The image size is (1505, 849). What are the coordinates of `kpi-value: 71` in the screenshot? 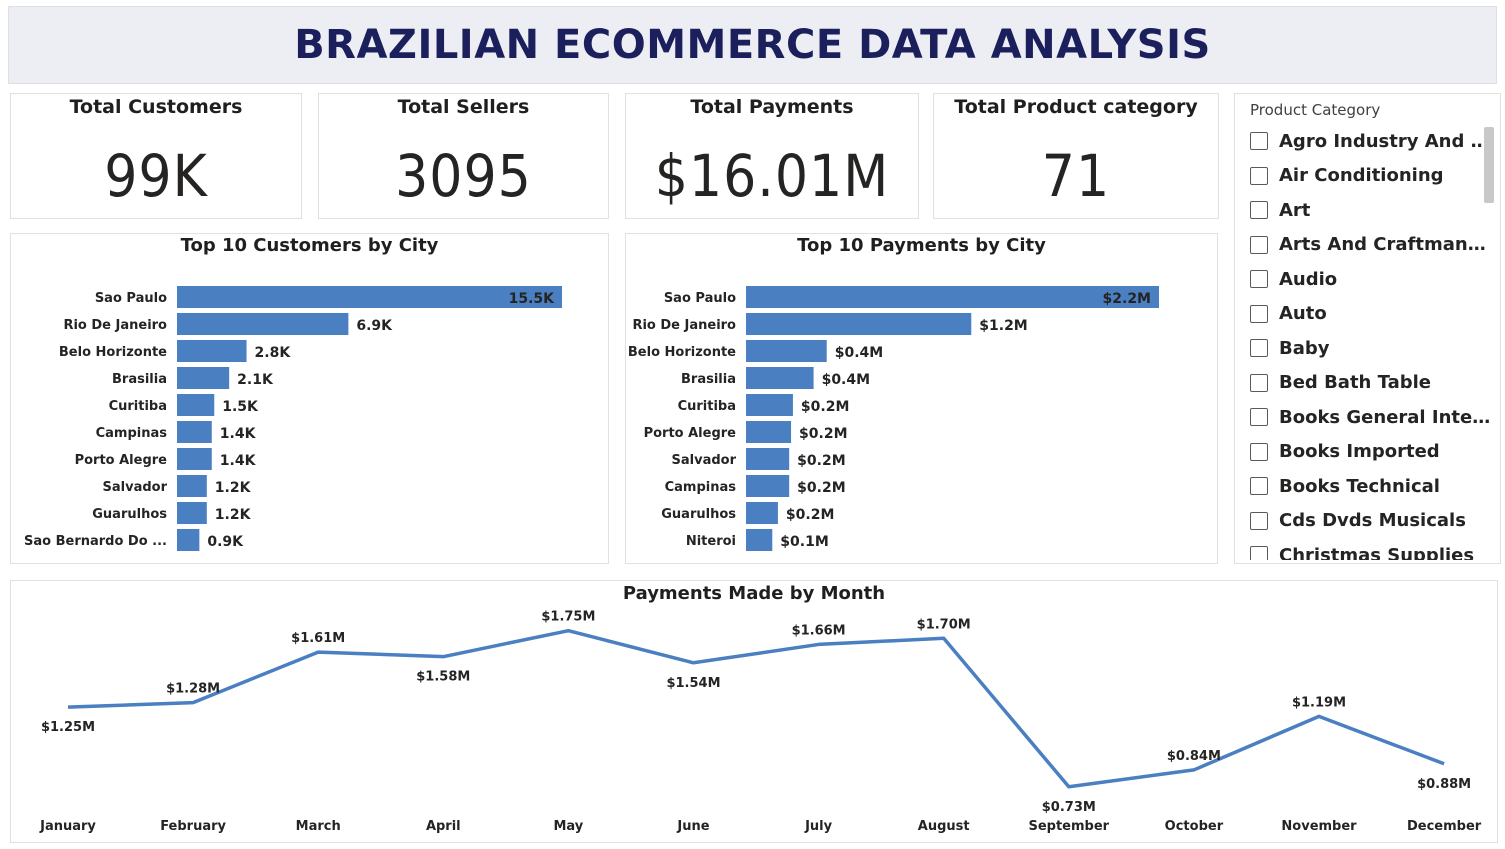 It's located at (1076, 176).